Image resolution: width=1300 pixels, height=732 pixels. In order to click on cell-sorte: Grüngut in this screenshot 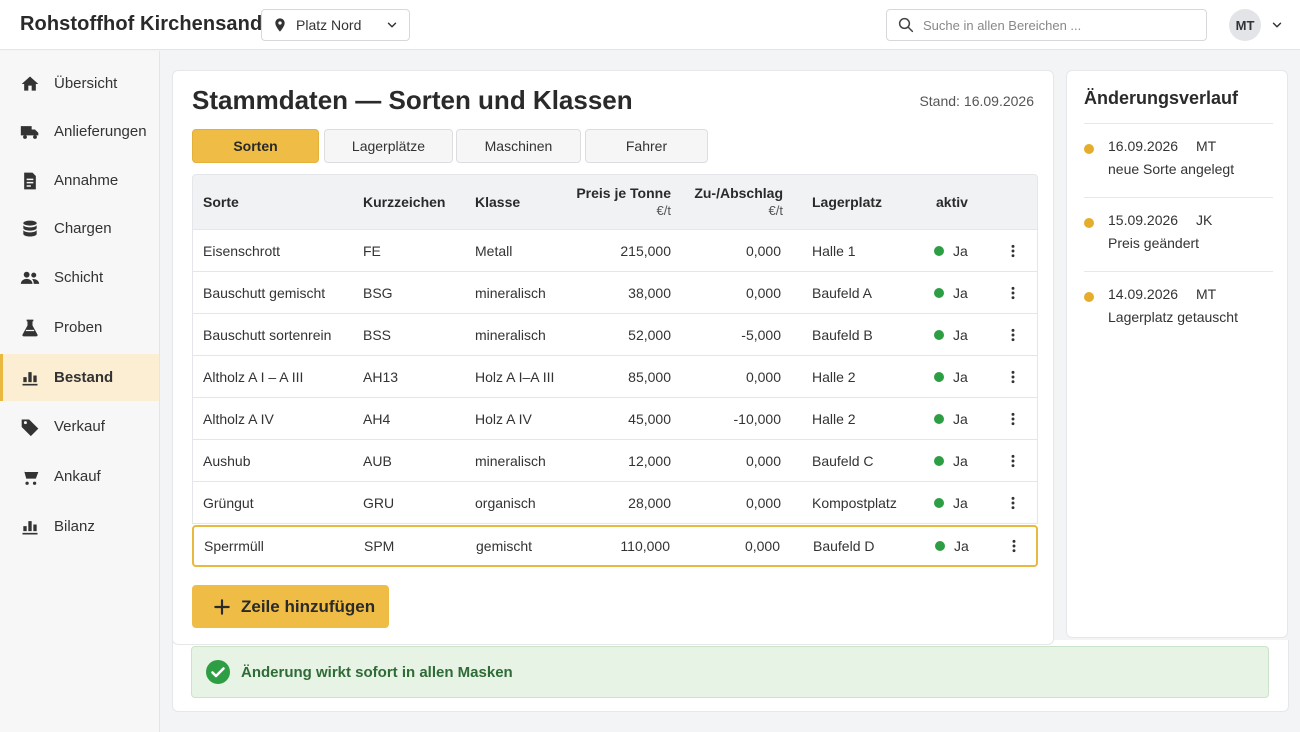, I will do `click(228, 502)`.